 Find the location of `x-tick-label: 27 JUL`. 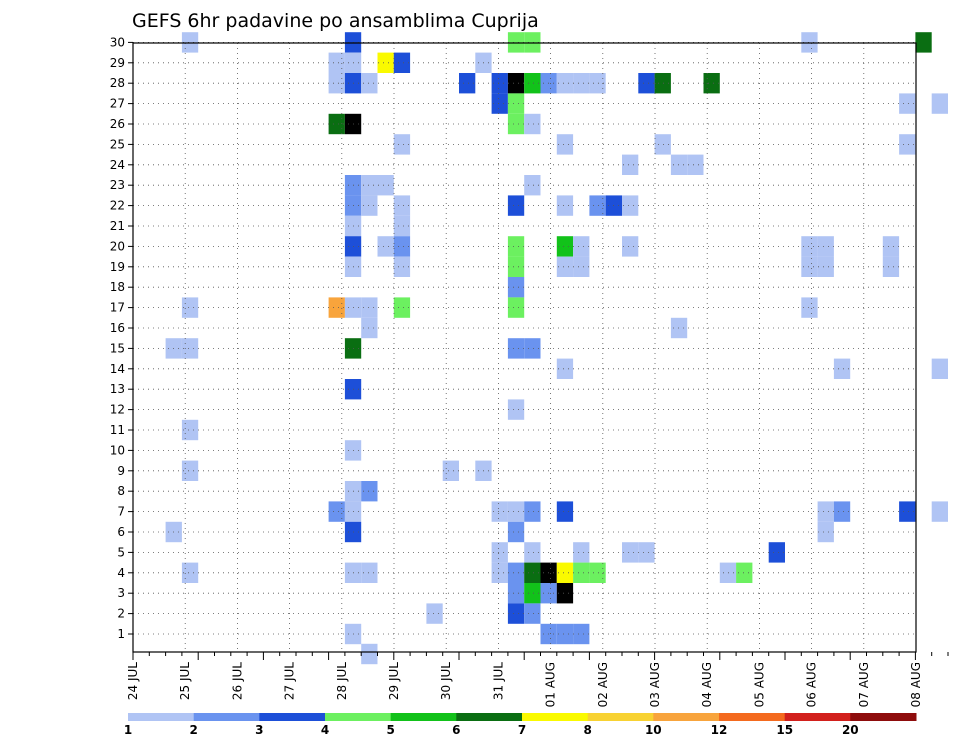

x-tick-label: 27 JUL is located at coordinates (290, 681).